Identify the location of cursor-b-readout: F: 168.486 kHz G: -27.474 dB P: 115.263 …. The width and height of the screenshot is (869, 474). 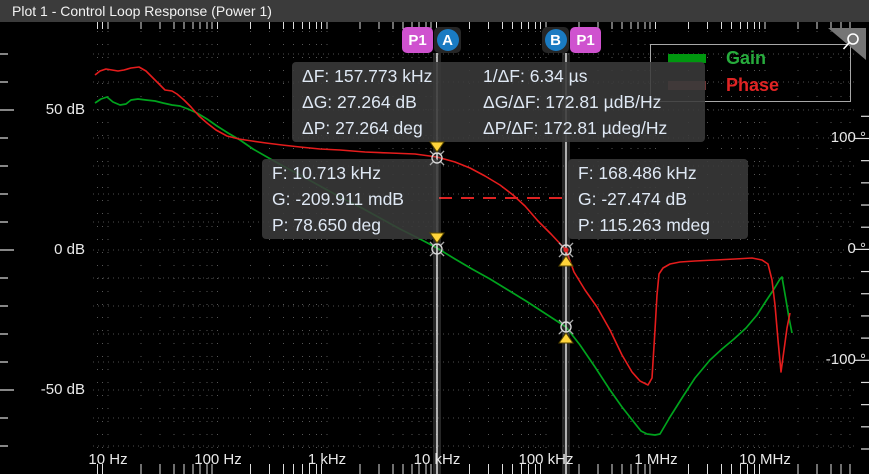
(658, 199).